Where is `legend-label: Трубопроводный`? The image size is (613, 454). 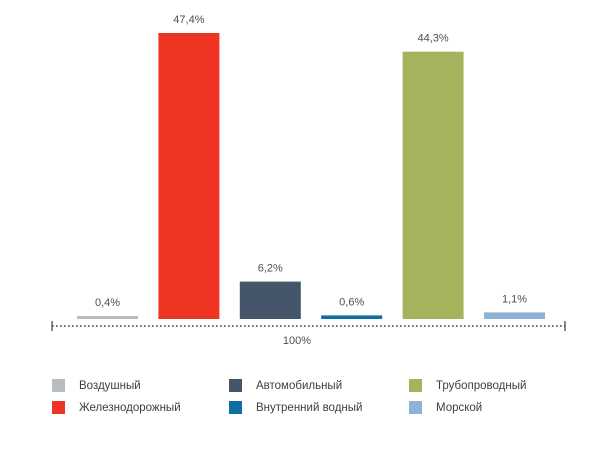 legend-label: Трубопроводный is located at coordinates (481, 385).